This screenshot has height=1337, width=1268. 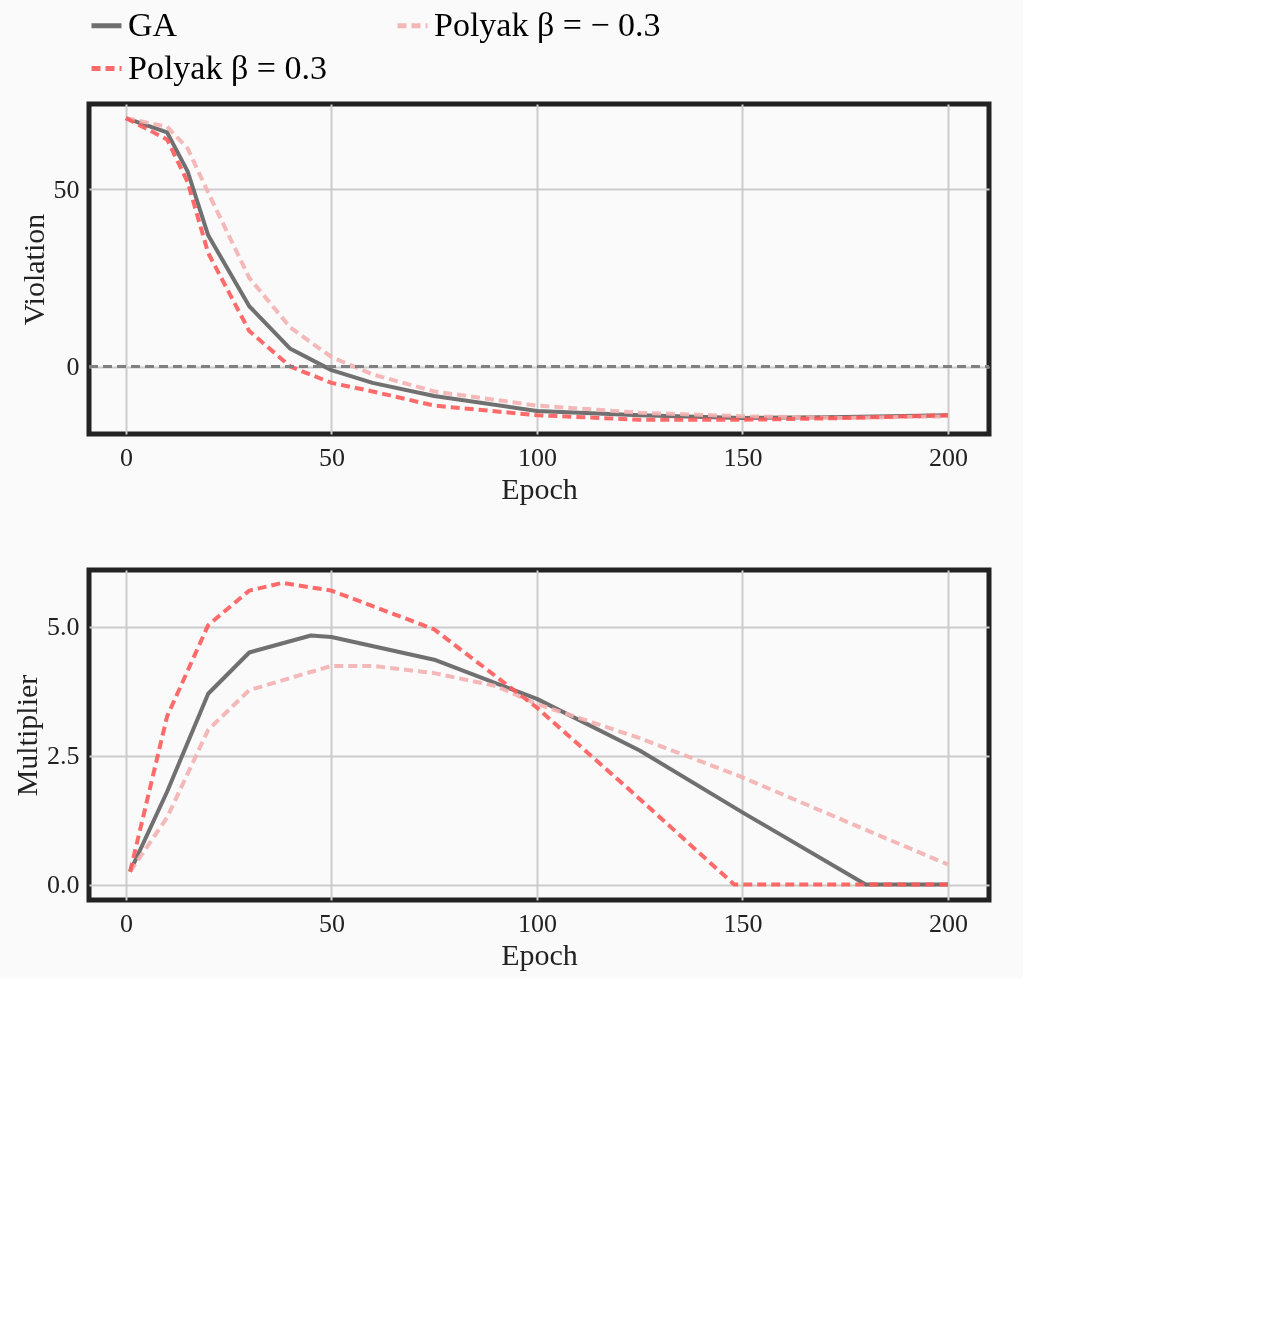 What do you see at coordinates (73, 367) in the screenshot?
I see `y-tick-label: 0` at bounding box center [73, 367].